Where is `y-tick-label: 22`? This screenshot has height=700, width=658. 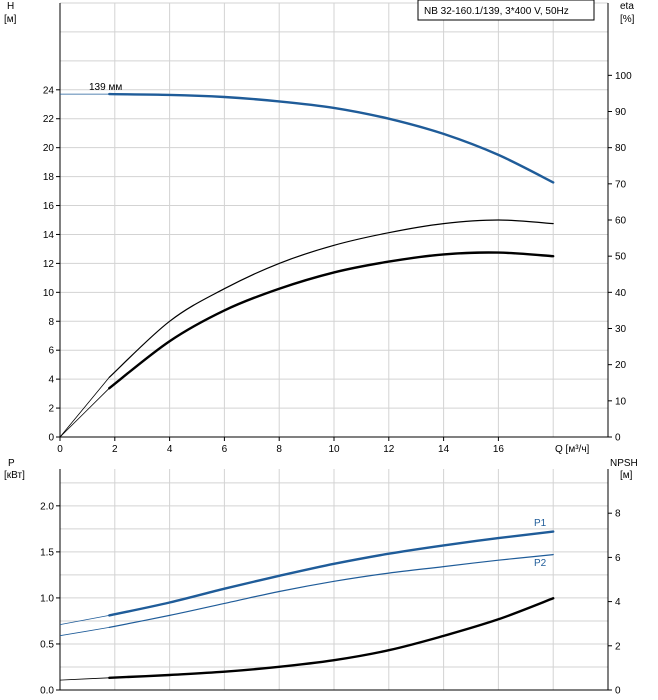 y-tick-label: 22 is located at coordinates (49, 119).